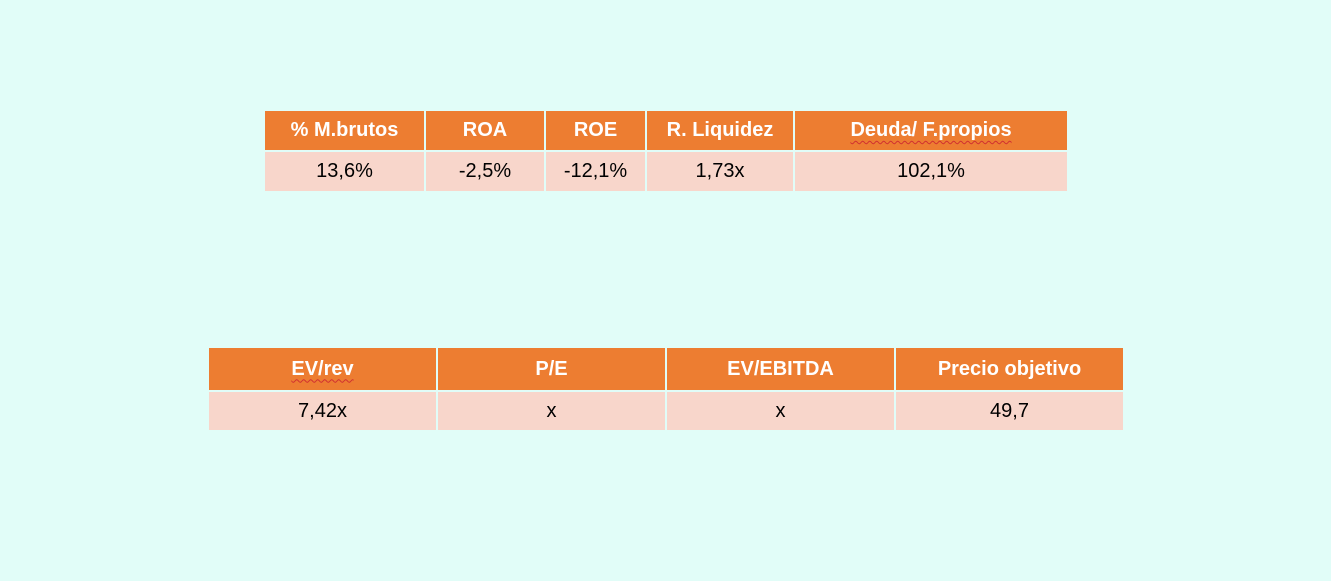 This screenshot has width=1331, height=581. What do you see at coordinates (720, 130) in the screenshot?
I see `header-liquidity: R. Liquidez` at bounding box center [720, 130].